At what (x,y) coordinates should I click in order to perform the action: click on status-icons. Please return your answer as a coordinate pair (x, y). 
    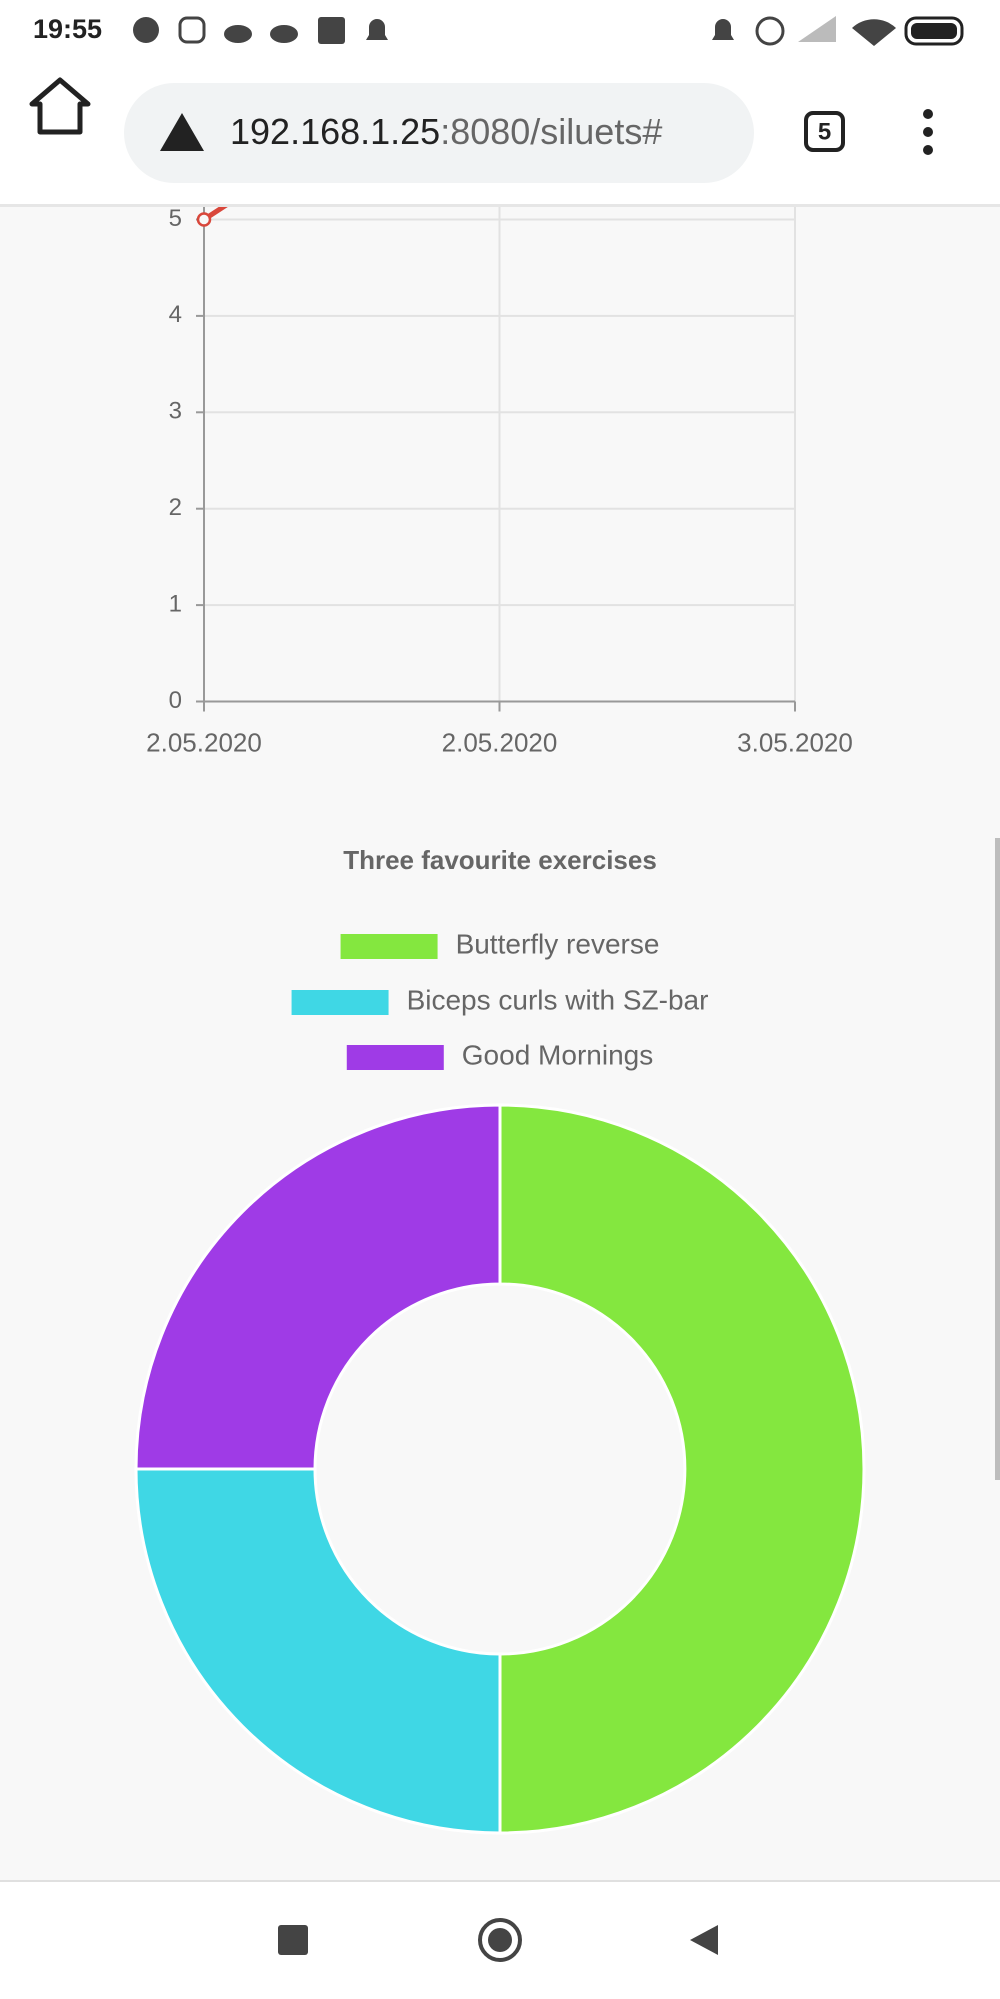
    Looking at the image, I should click on (548, 31).